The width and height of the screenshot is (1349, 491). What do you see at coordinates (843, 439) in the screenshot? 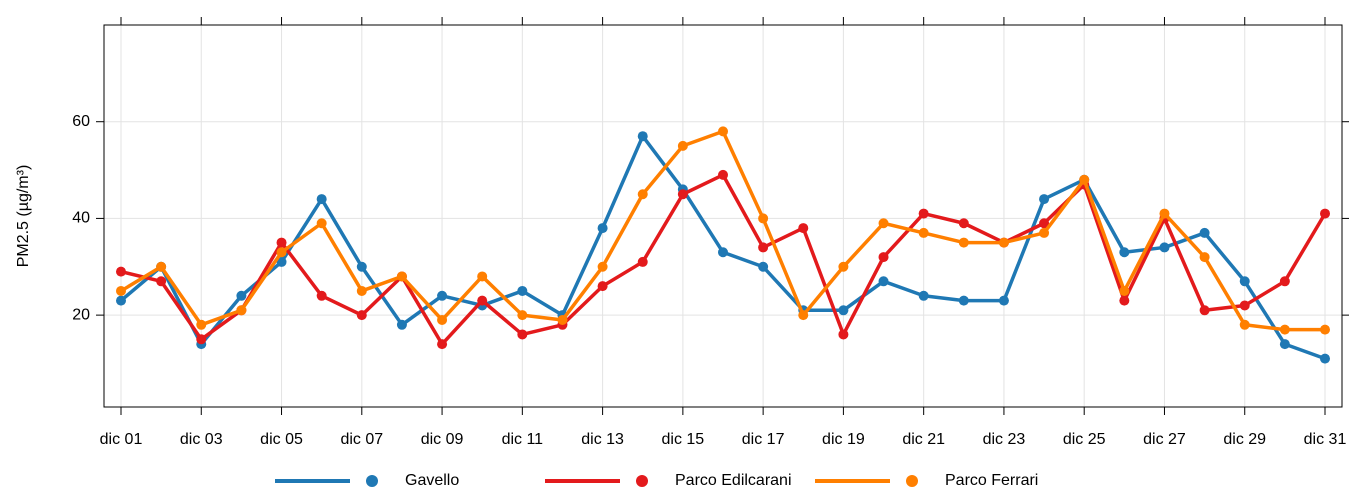
I see `x-tick-label: dic 19` at bounding box center [843, 439].